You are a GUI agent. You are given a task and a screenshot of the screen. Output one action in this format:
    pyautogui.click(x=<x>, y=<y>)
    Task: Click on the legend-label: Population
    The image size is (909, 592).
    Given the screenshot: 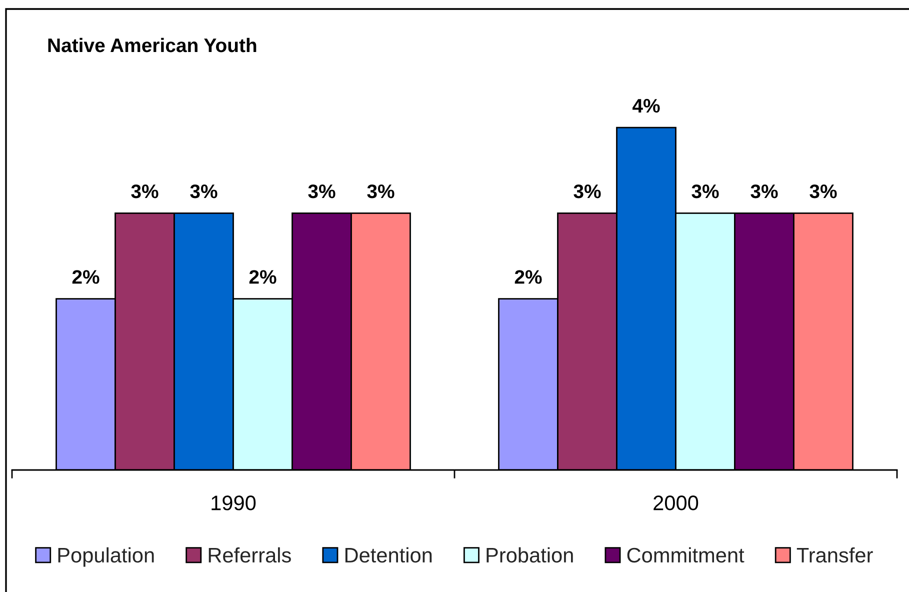 What is the action you would take?
    pyautogui.click(x=106, y=557)
    